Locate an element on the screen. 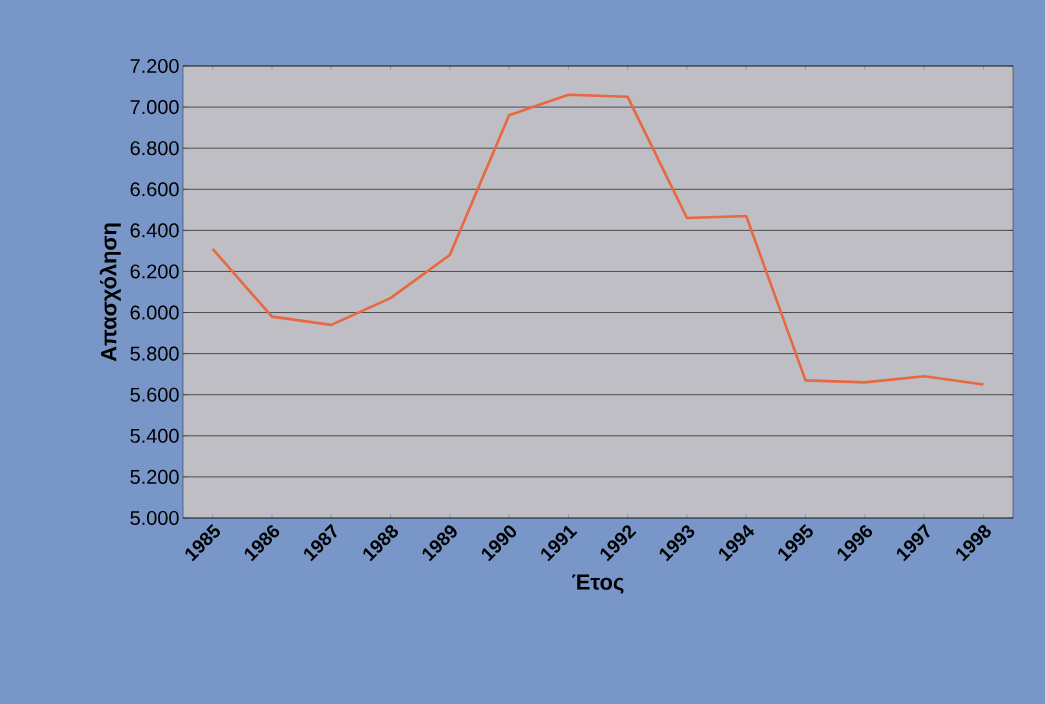 The width and height of the screenshot is (1045, 704). y-tick-label: 5.400 is located at coordinates (154, 435).